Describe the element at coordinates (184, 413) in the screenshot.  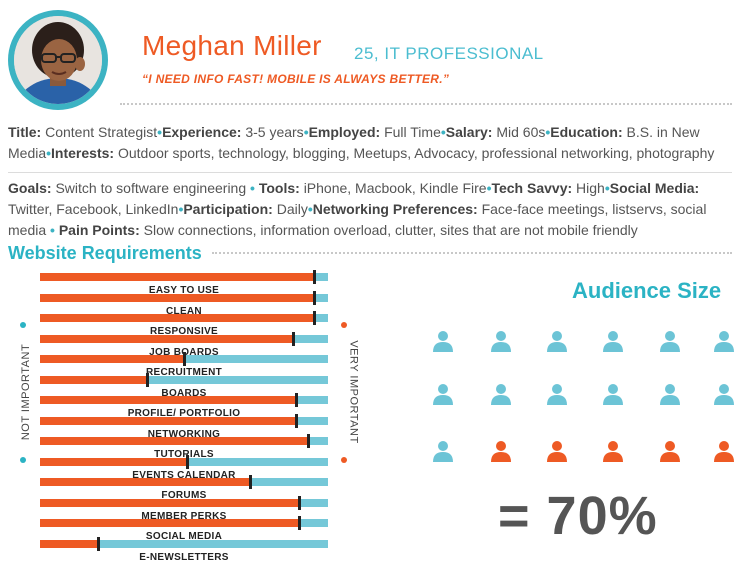
I see `requirement-label: PROFILE/ PORTFOLIO` at that location.